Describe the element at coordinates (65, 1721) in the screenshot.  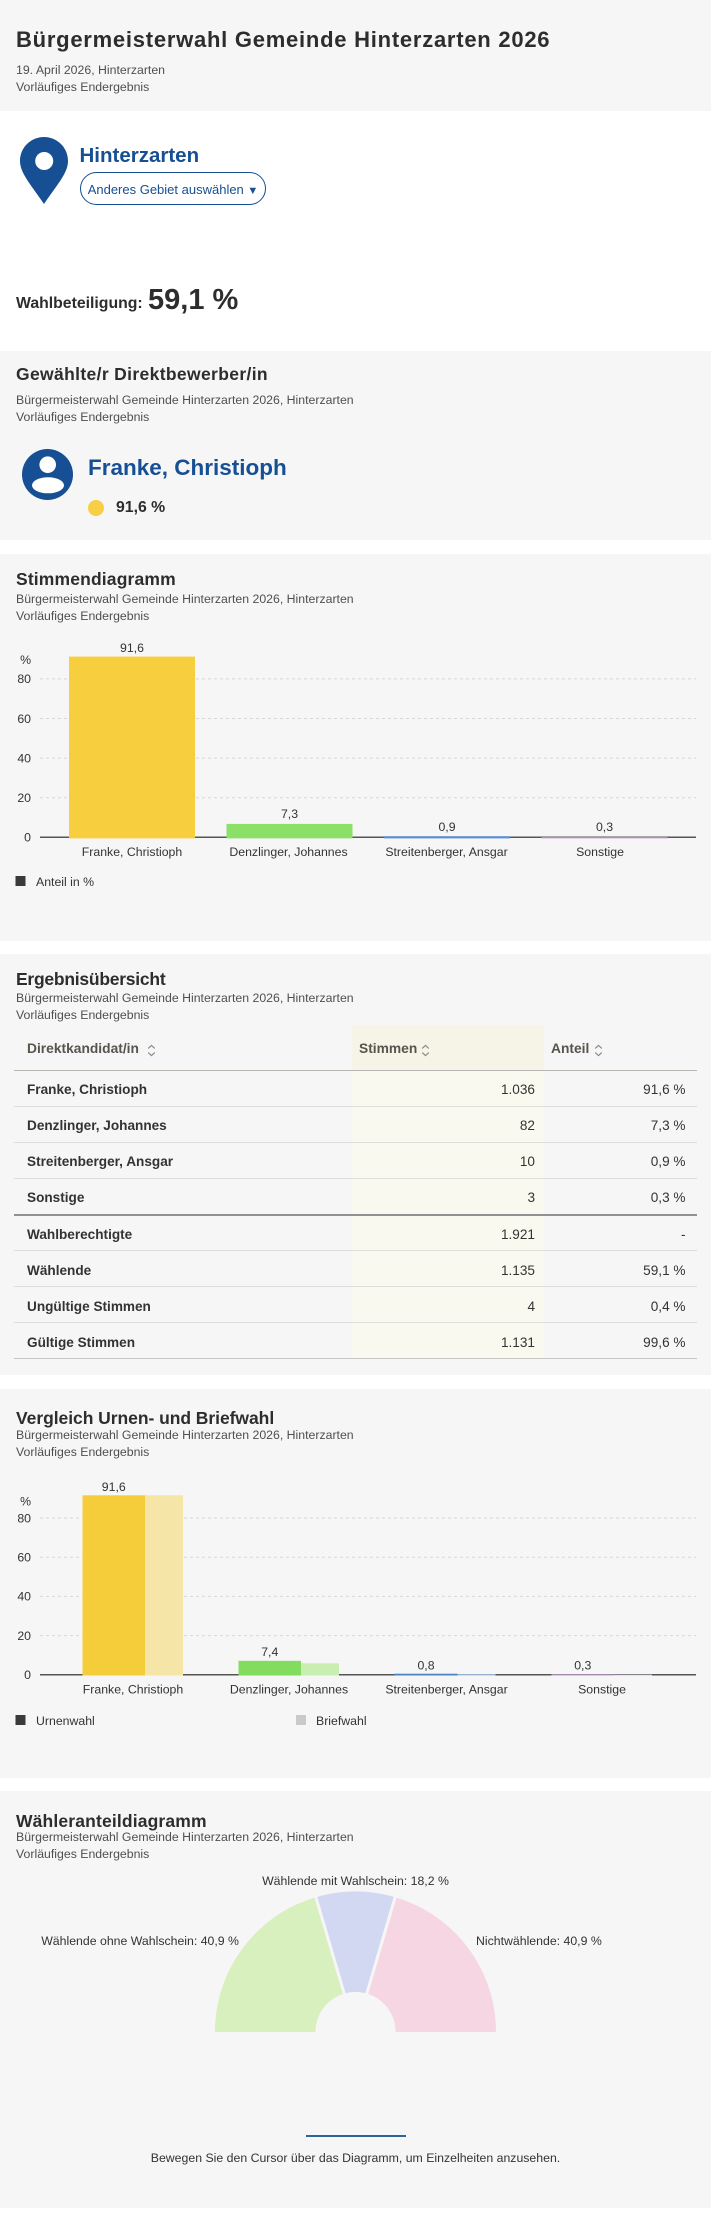
I see `svg-text: Urnenwahl` at that location.